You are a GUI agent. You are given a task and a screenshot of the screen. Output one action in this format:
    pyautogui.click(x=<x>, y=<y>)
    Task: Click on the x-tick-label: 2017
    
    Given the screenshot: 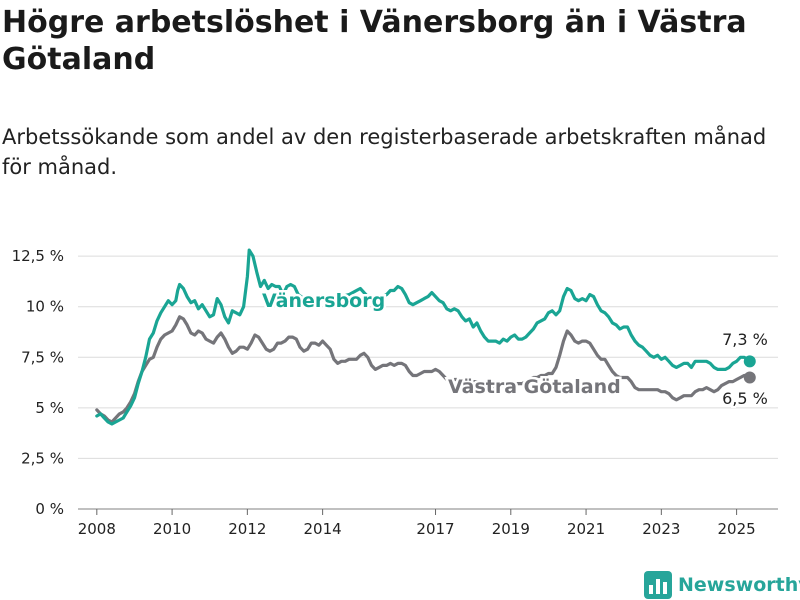 What is the action you would take?
    pyautogui.click(x=435, y=529)
    